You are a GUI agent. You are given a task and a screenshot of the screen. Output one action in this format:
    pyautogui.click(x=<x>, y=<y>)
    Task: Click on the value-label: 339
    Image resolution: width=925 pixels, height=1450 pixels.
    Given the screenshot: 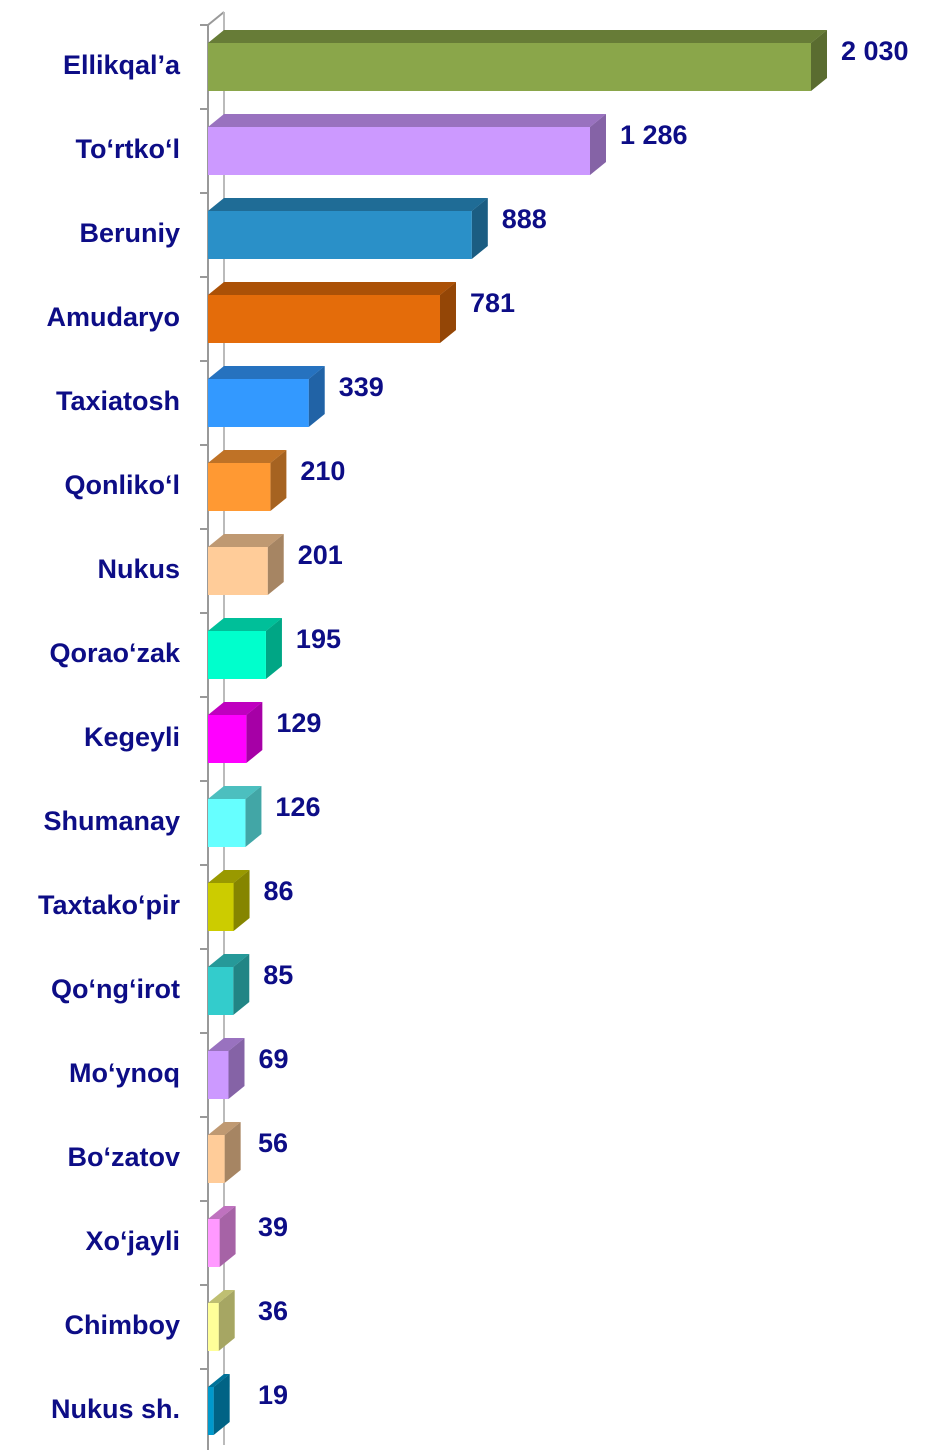 What is the action you would take?
    pyautogui.click(x=361, y=387)
    